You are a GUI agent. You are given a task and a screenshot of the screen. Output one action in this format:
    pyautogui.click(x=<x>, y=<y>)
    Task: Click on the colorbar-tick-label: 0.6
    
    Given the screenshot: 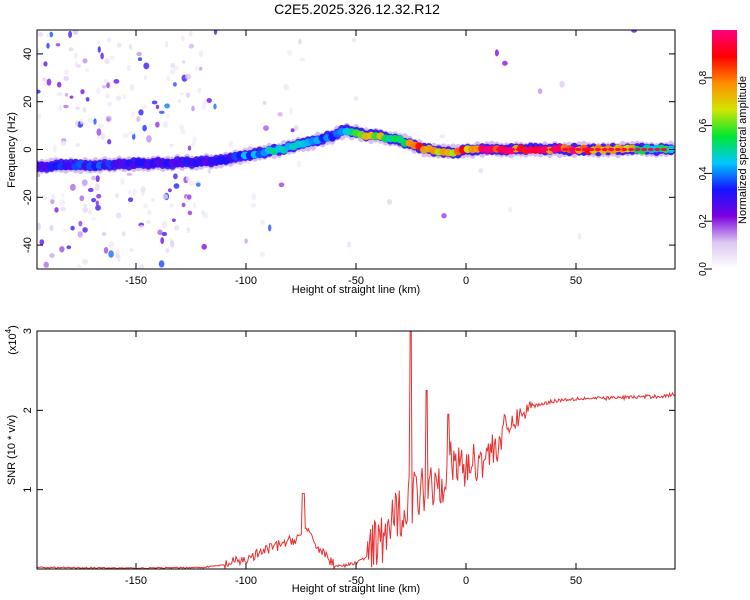 What is the action you would take?
    pyautogui.click(x=703, y=125)
    